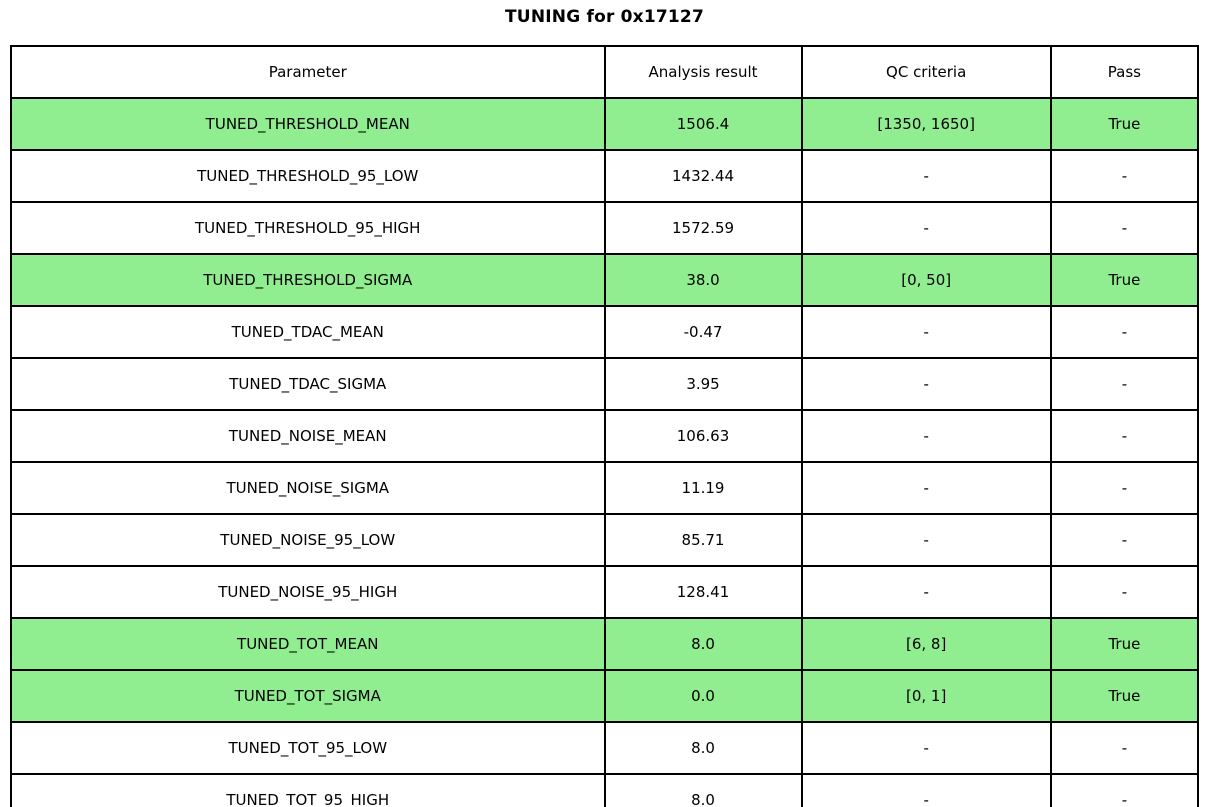 This screenshot has width=1210, height=807. I want to click on table-row: TUNED_TOT_95_HIGH 8.0- -, so click(605, 790).